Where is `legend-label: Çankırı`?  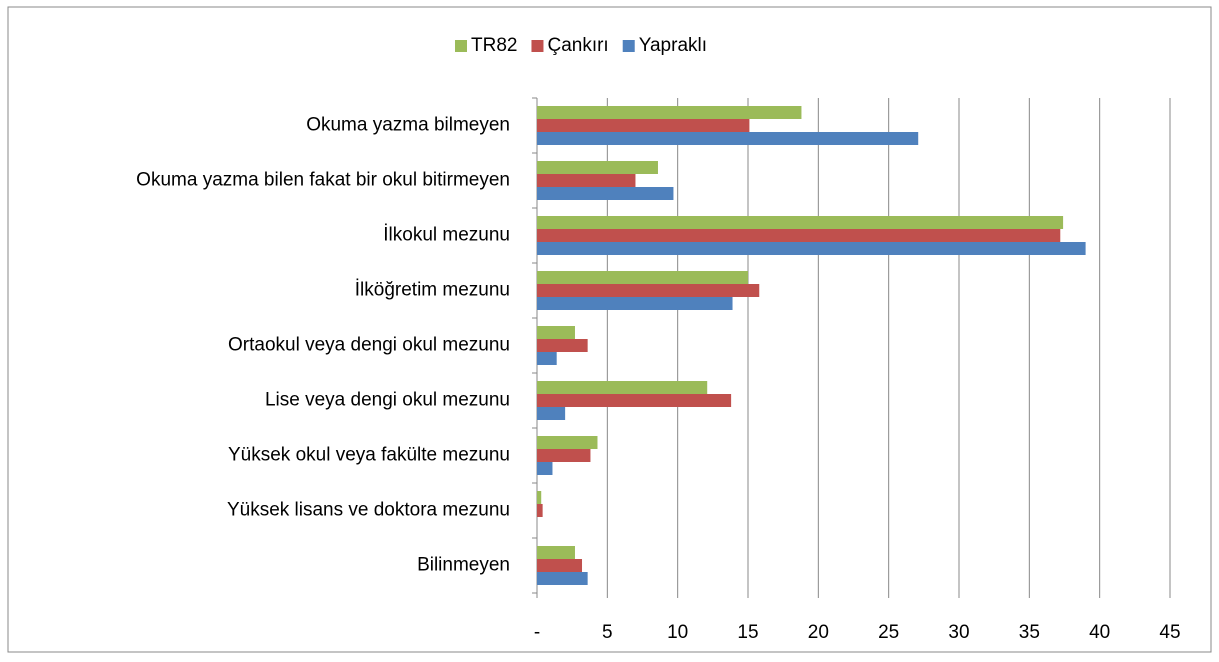 legend-label: Çankırı is located at coordinates (577, 45).